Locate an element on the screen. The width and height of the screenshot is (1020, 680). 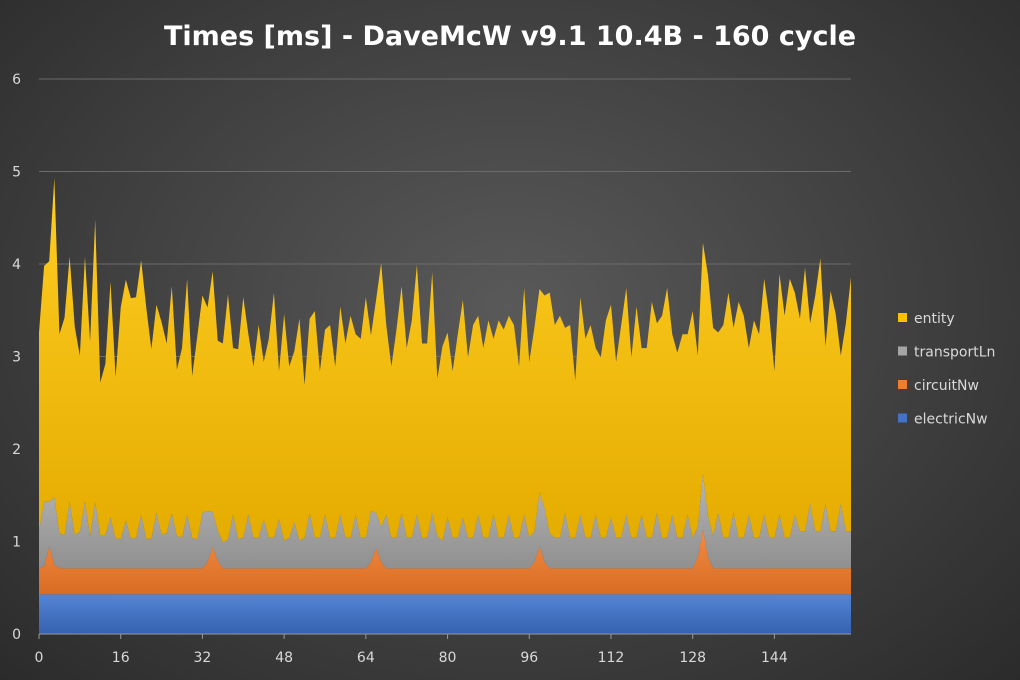
x-tick-label: 0 is located at coordinates (39, 658).